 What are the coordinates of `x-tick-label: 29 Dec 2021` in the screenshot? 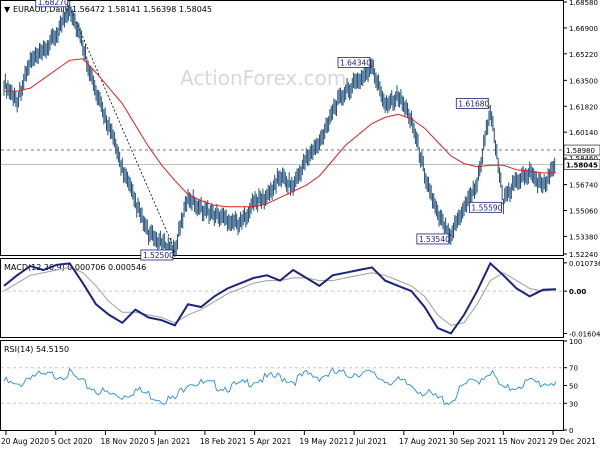 It's located at (572, 441).